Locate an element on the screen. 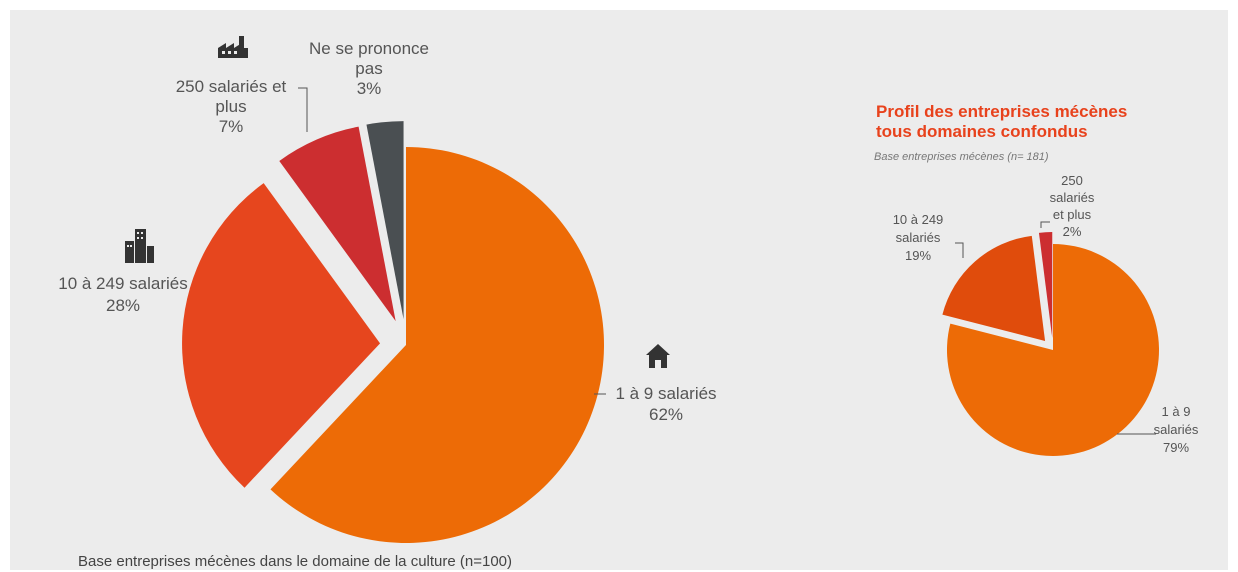 The image size is (1238, 572). svg-text: 10 à 249 salariés is located at coordinates (122, 283).